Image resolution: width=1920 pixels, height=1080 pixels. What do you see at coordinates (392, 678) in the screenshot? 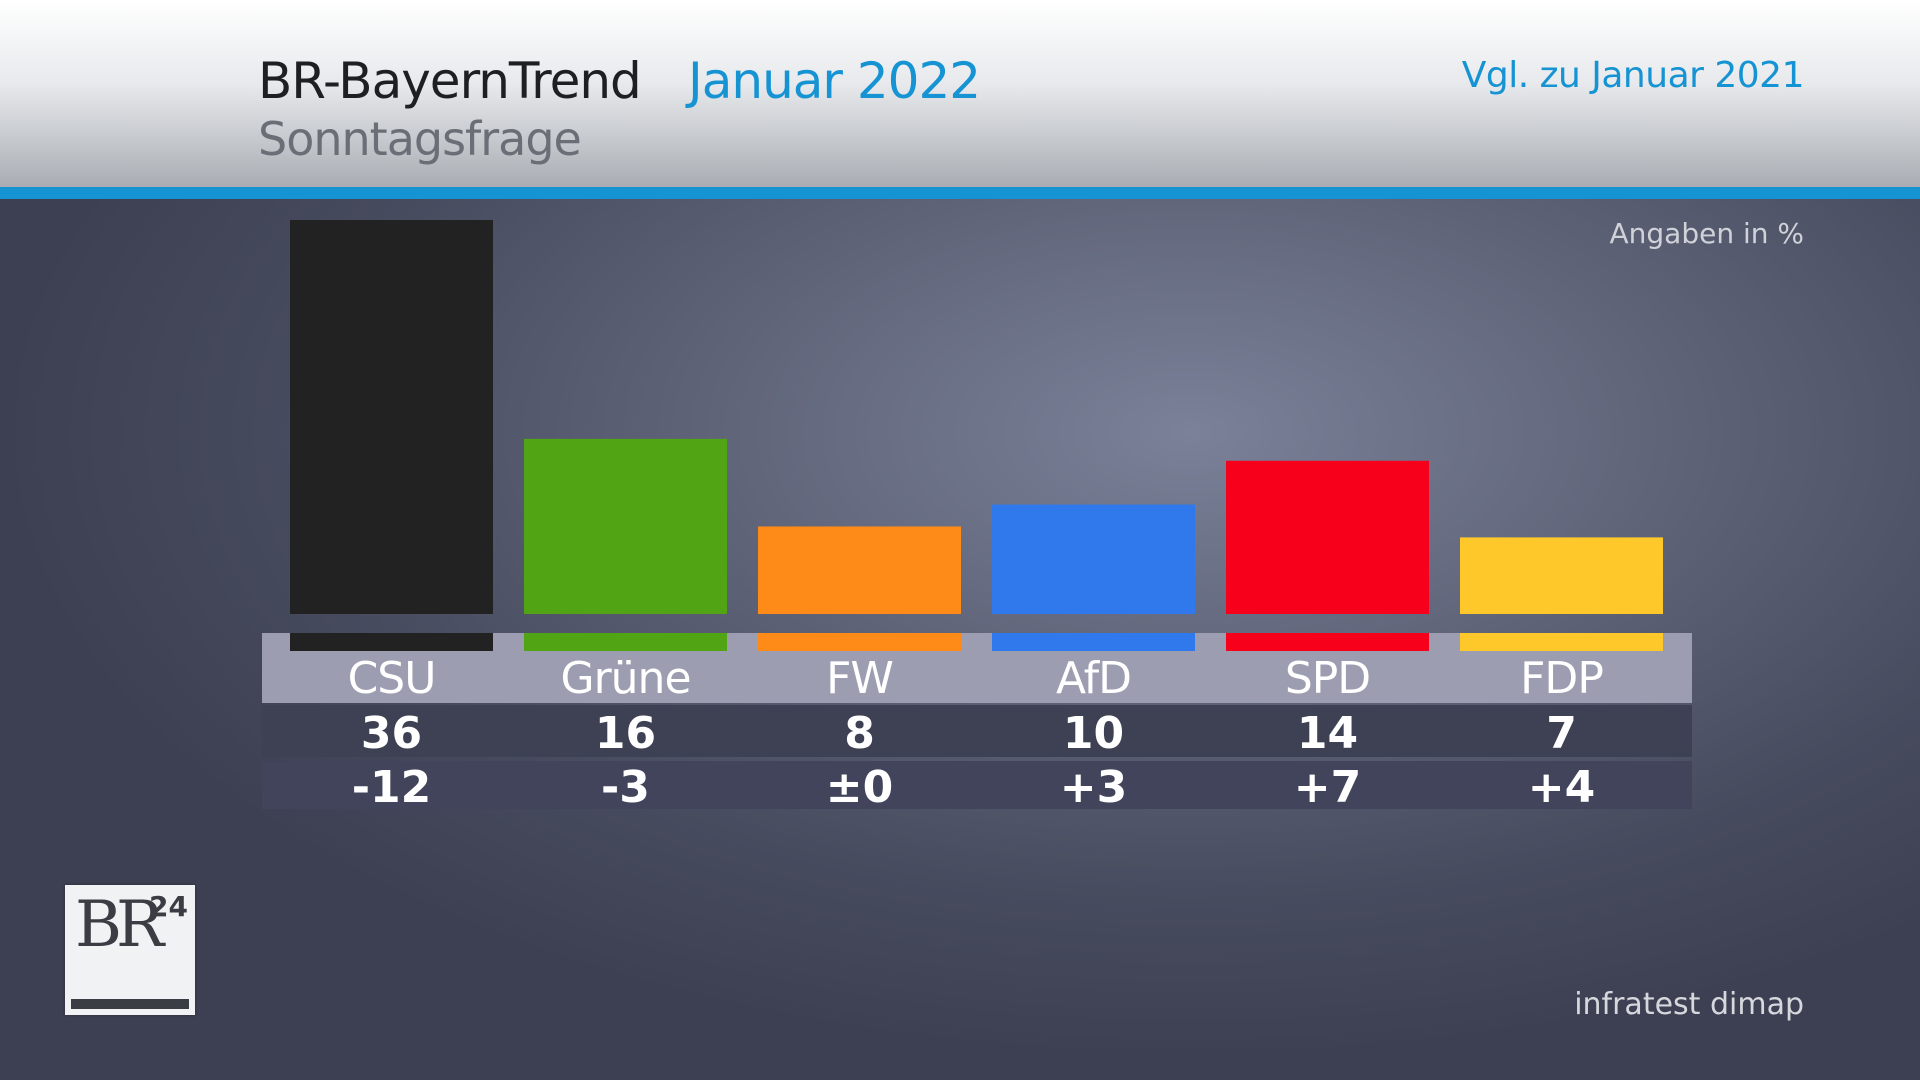
I see `category-label: CSU` at bounding box center [392, 678].